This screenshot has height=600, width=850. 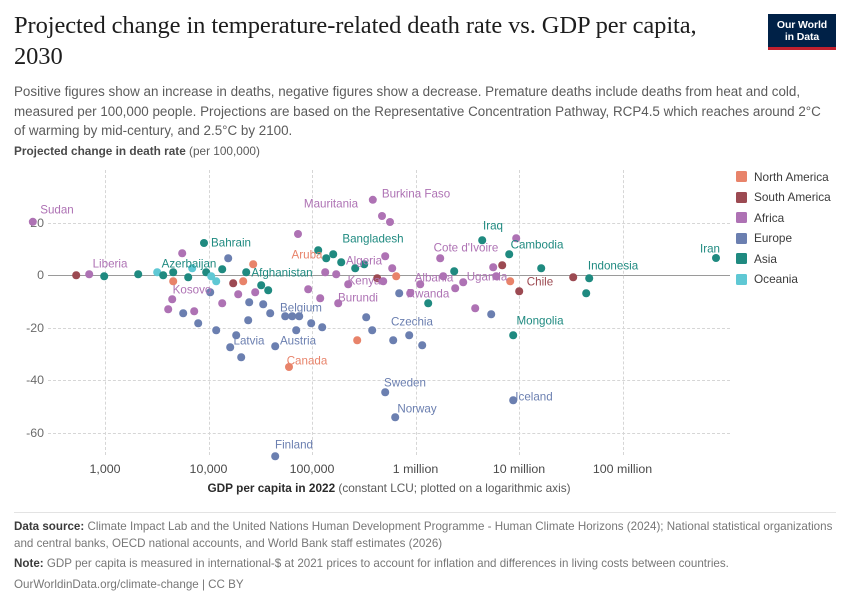 I want to click on data-point-cambodia, so click(x=509, y=254).